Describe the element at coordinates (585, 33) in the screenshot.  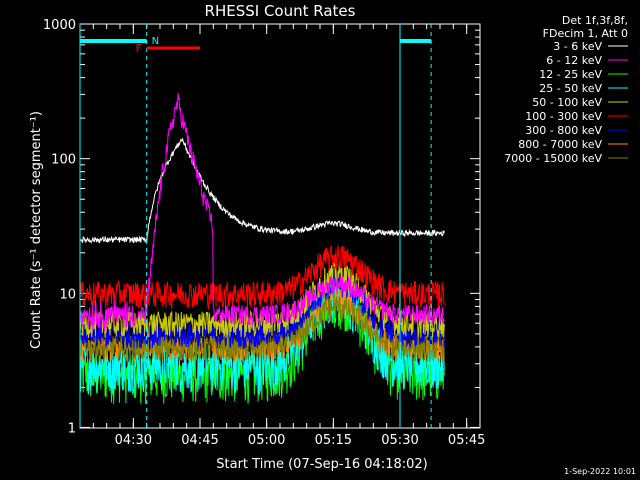
I see `legend-info-line: FDecim 1, Att 0` at that location.